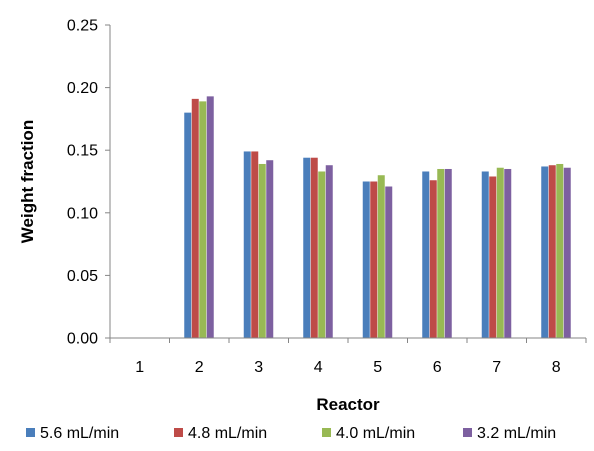 The height and width of the screenshot is (451, 594). What do you see at coordinates (227, 433) in the screenshot?
I see `legend-label-2: 4.8 mL/min` at bounding box center [227, 433].